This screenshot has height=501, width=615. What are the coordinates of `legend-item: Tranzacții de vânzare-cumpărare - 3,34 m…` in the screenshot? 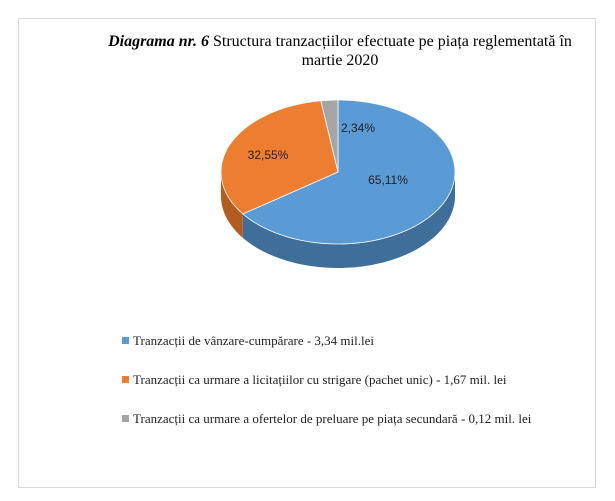 It's located at (248, 341).